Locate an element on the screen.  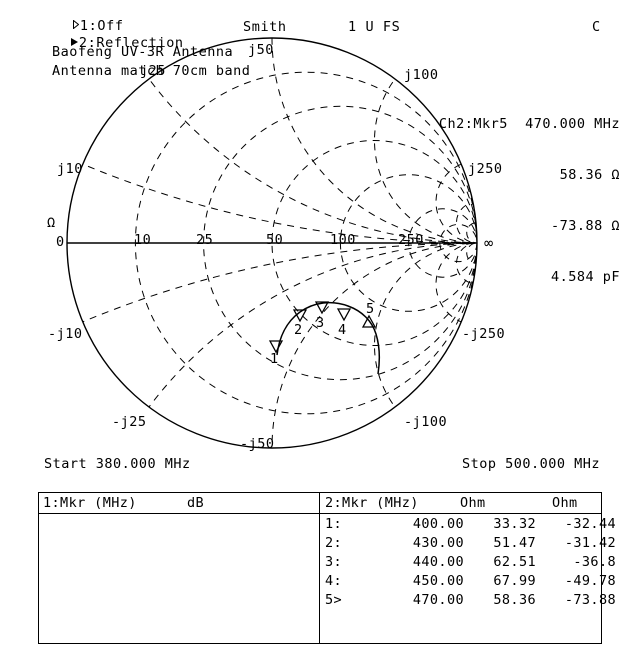
marker-row-resistance: 67.99 is located at coordinates (514, 581).